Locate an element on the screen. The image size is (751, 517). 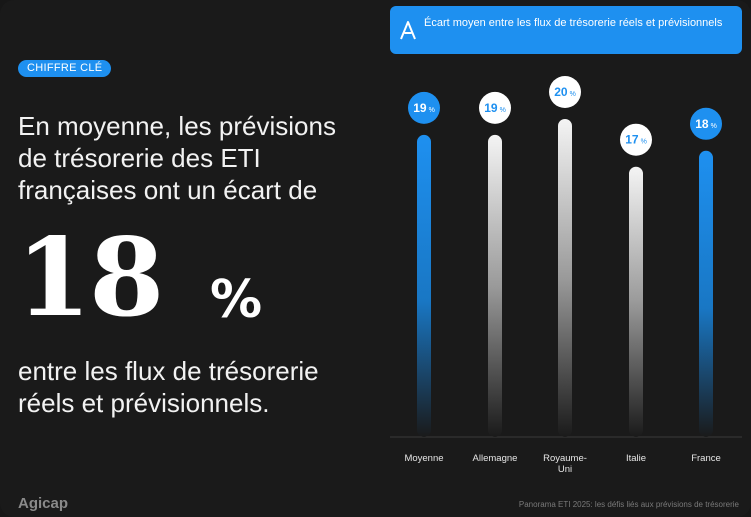
data-label: 20% is located at coordinates (565, 92).